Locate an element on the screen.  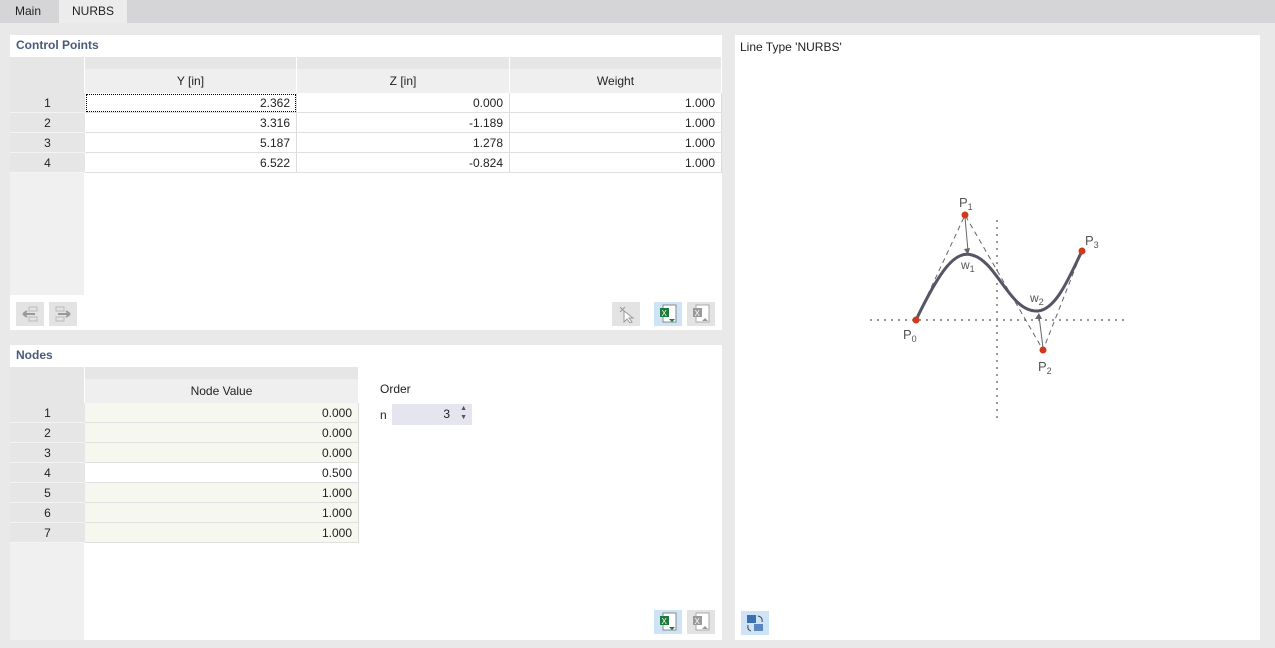
cell-y: 6.522 is located at coordinates (191, 163).